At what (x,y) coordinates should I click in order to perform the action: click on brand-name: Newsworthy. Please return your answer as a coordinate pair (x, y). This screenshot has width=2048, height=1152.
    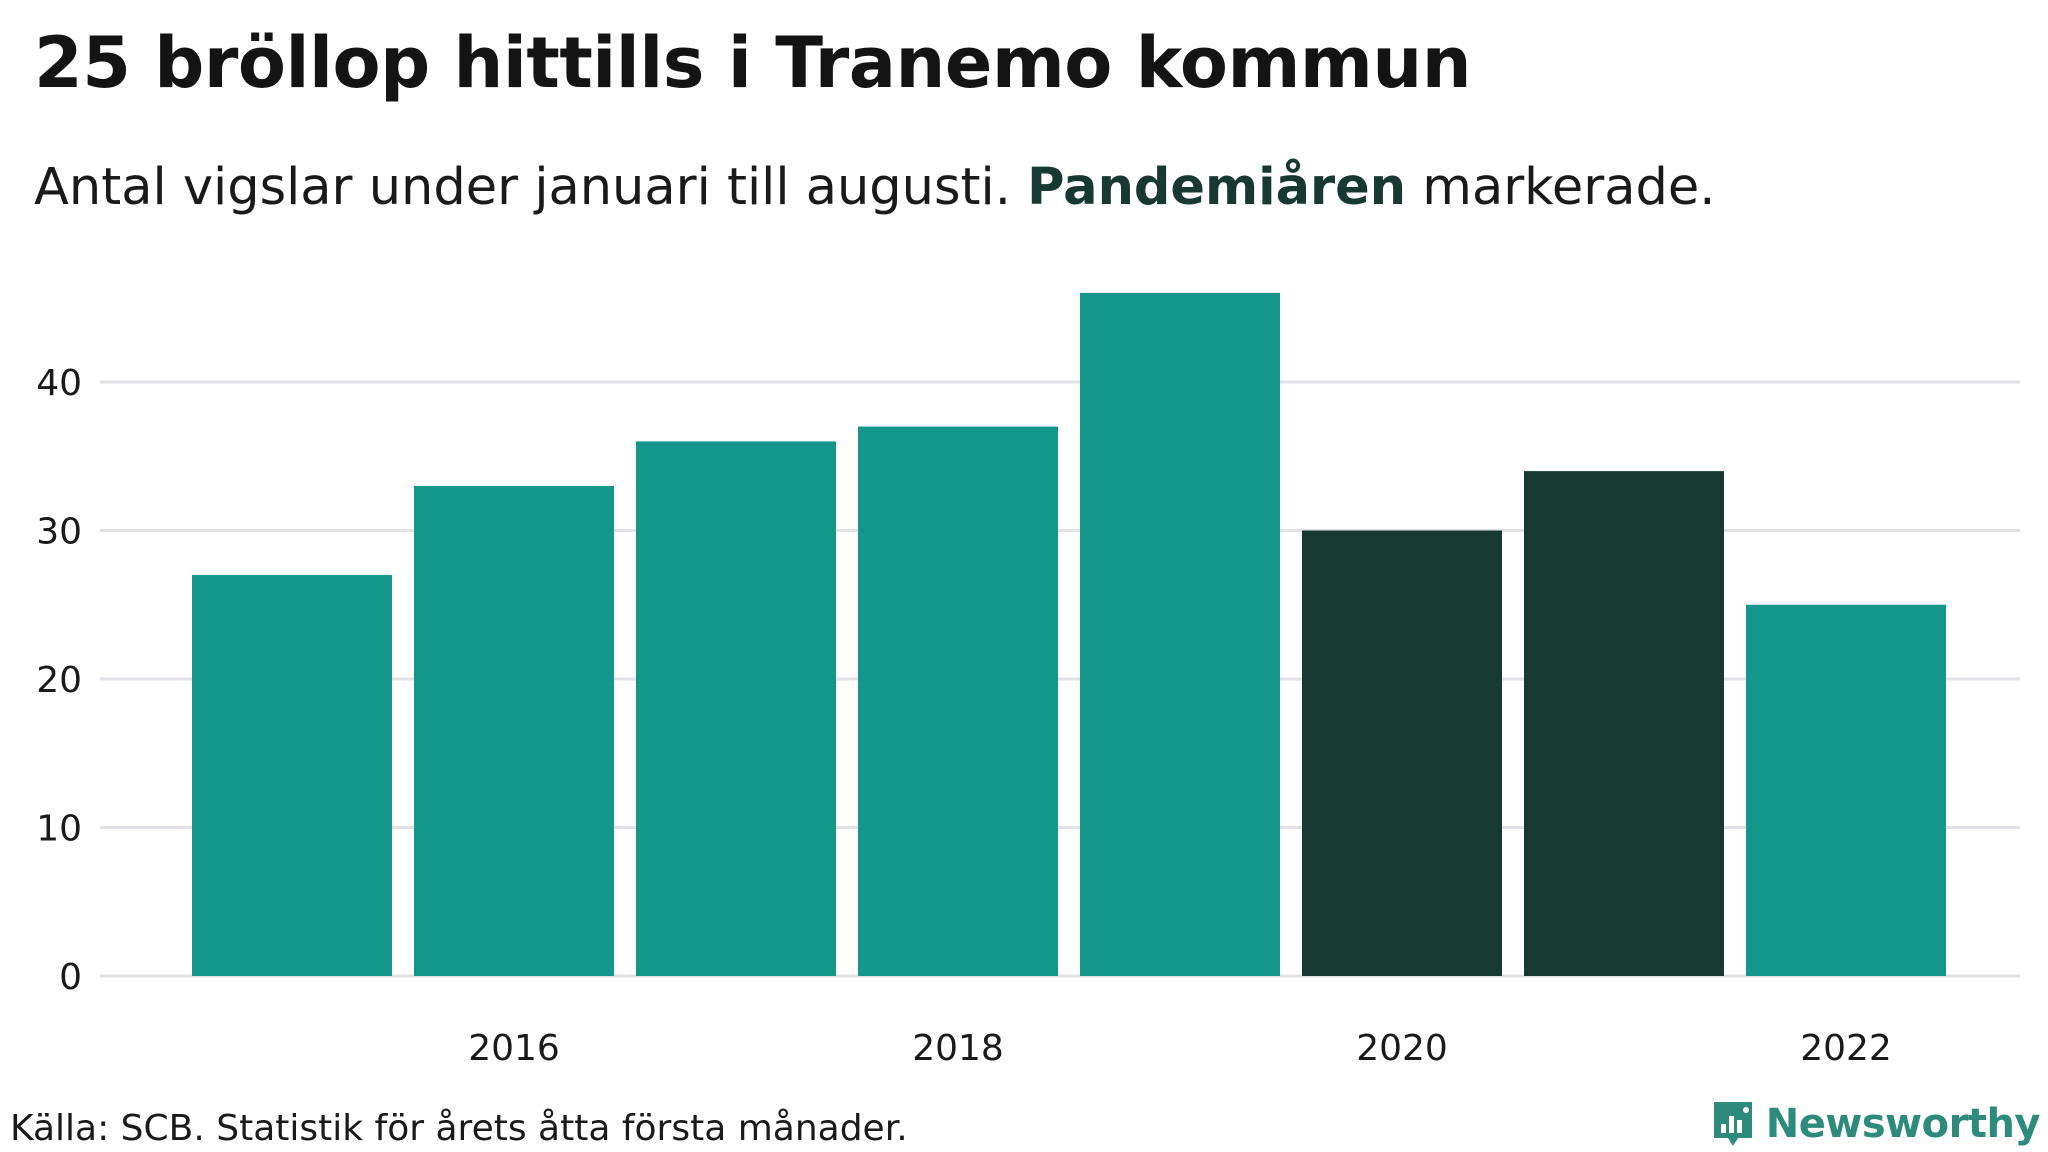
    Looking at the image, I should click on (1903, 1124).